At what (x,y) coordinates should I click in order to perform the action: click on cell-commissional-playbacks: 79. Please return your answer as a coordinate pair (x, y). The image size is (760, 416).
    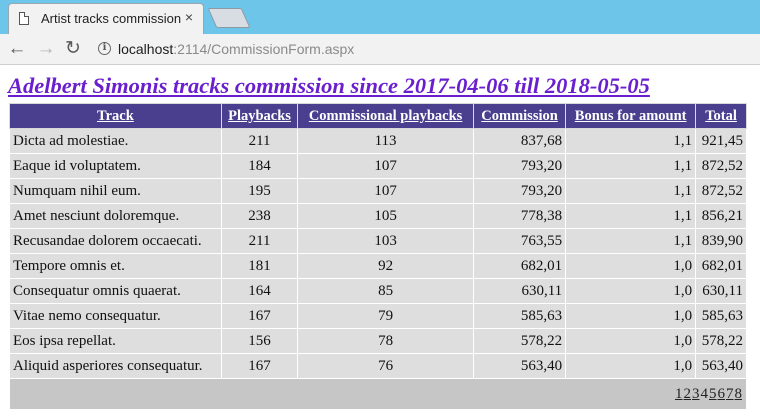
    Looking at the image, I should click on (385, 316).